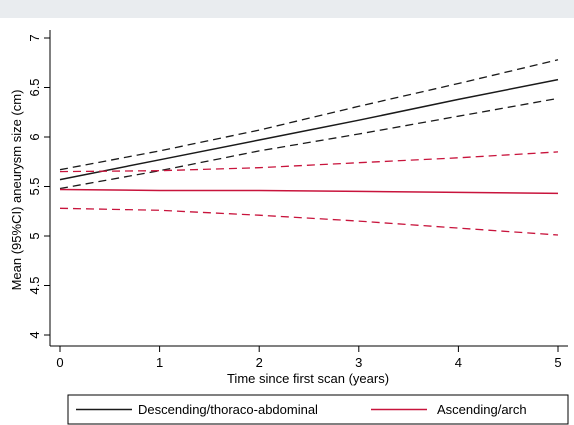 This screenshot has height=425, width=574. Describe the element at coordinates (557, 362) in the screenshot. I see `x-tick-label: 5` at that location.